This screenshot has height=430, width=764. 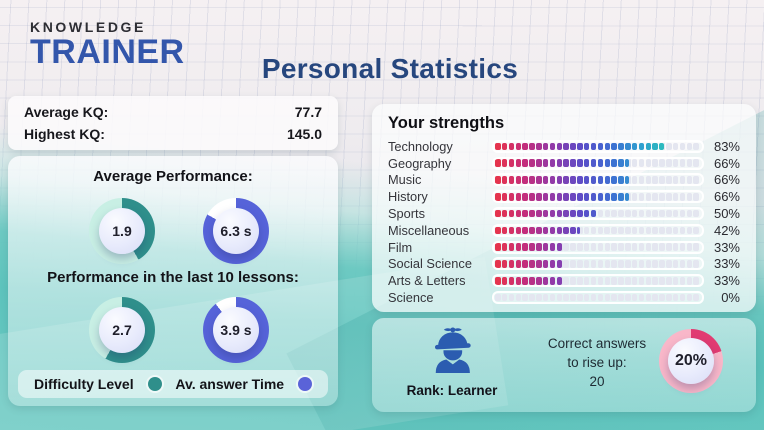 What do you see at coordinates (726, 230) in the screenshot?
I see `strength-percent: 42%` at bounding box center [726, 230].